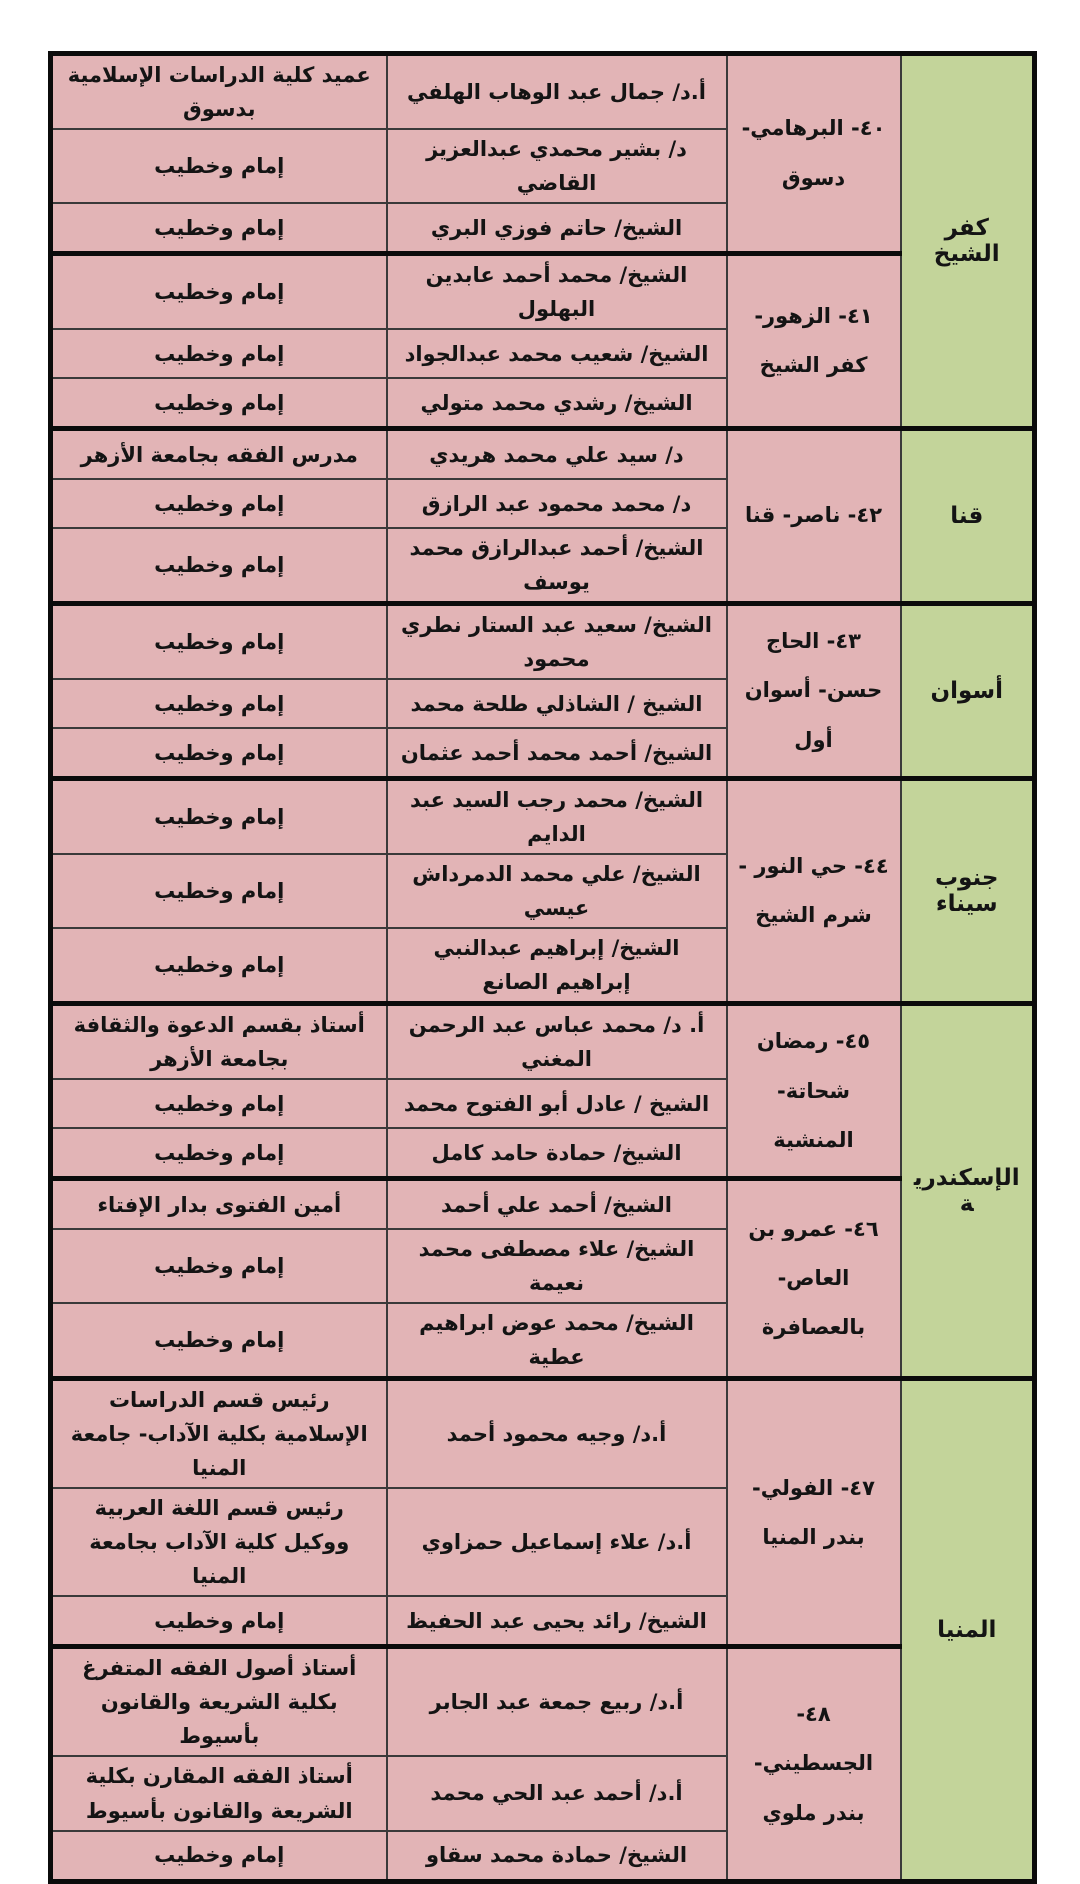 The height and width of the screenshot is (1884, 1080). Describe the element at coordinates (967, 240) in the screenshot. I see `governorate-cell: كفر الشيخ` at that location.